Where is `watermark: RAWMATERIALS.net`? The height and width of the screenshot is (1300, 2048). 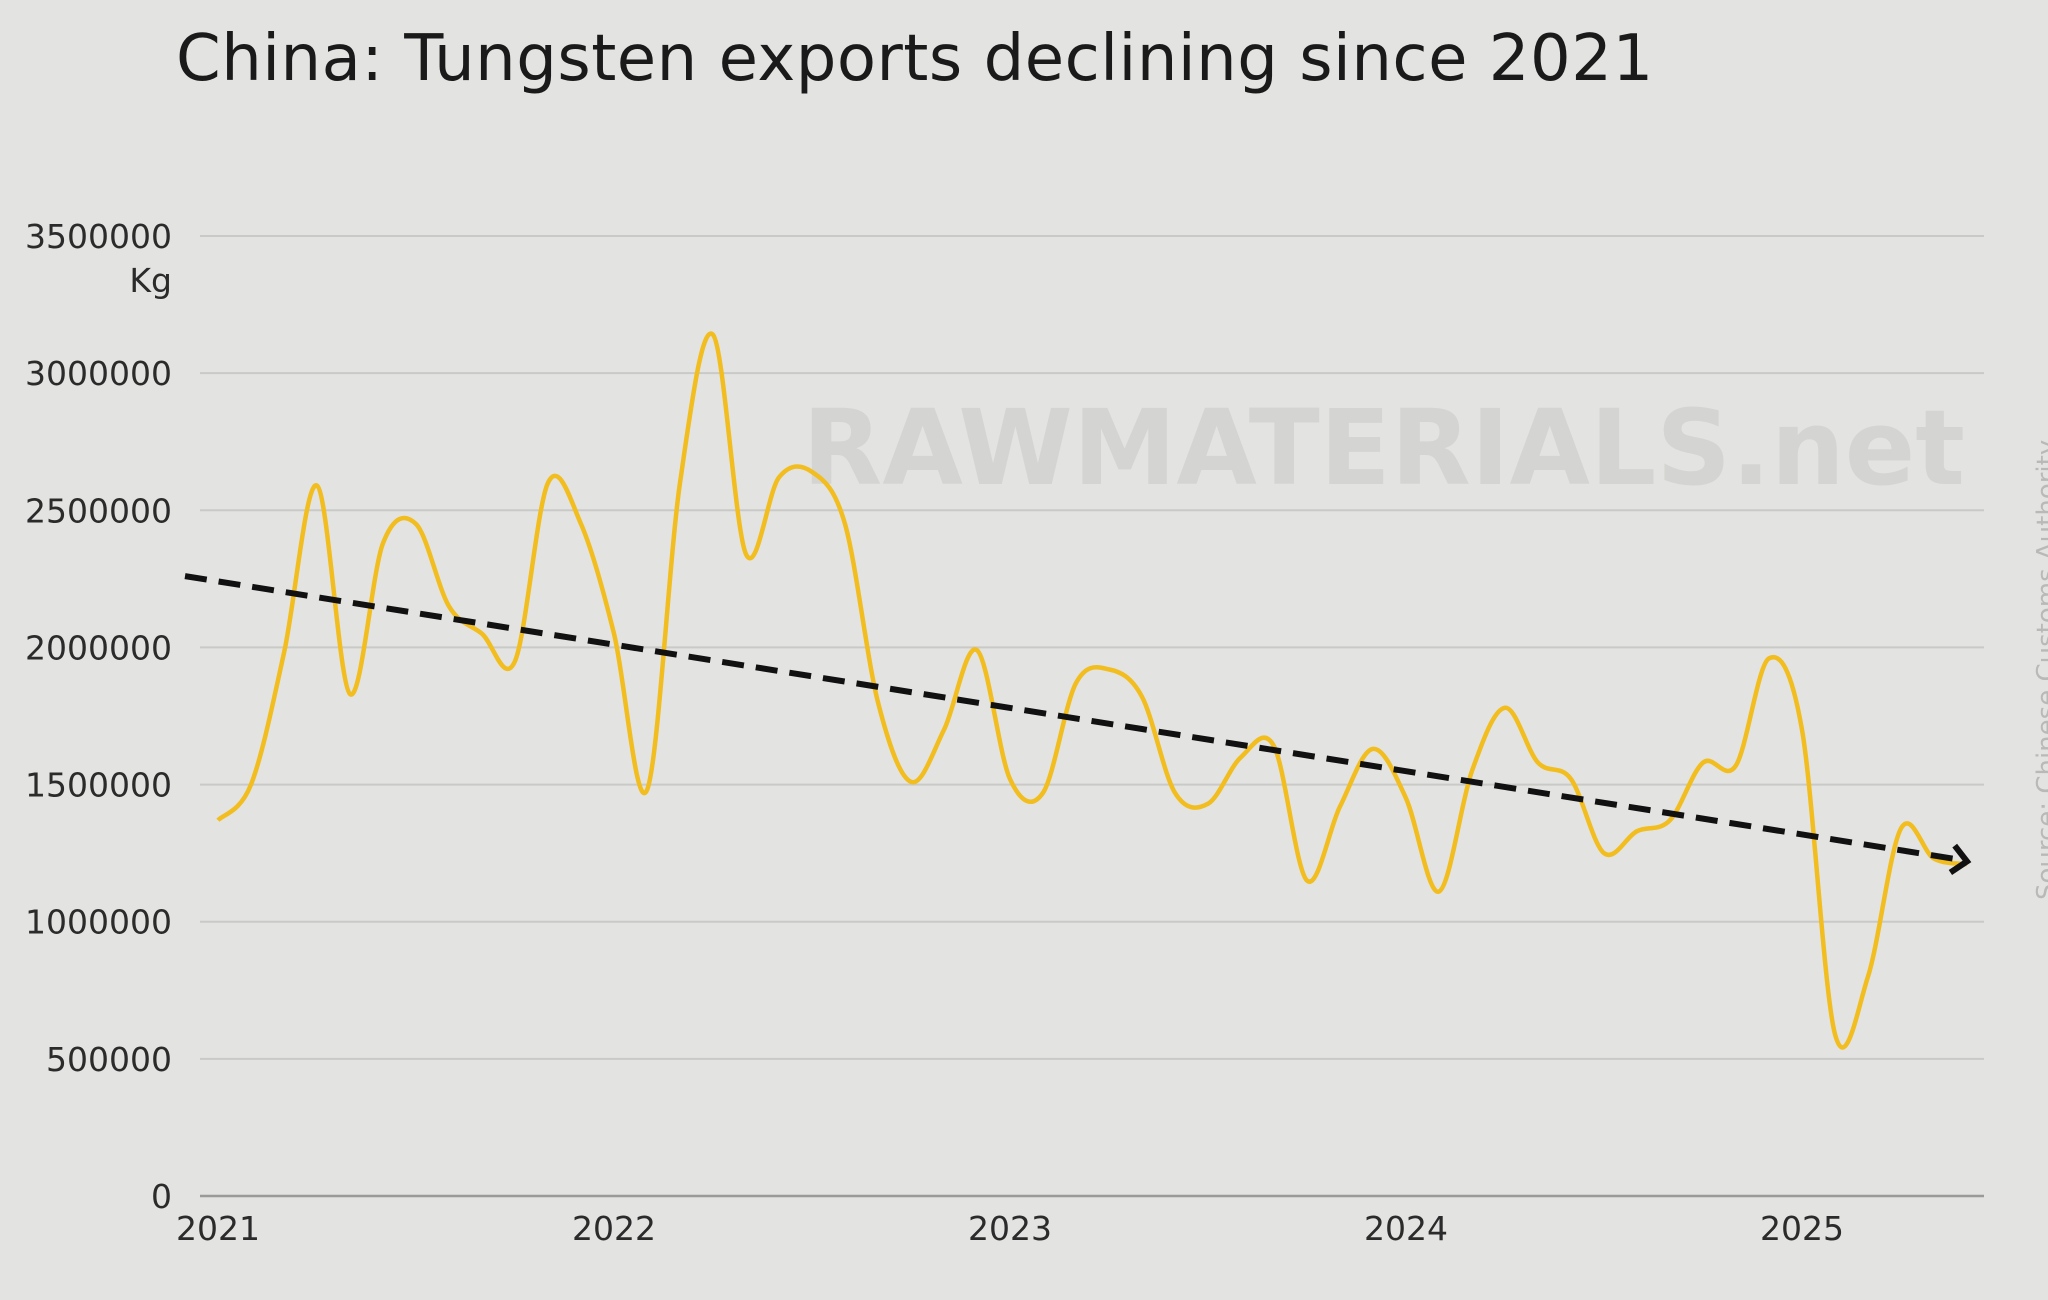
watermark: RAWMATERIALS.net is located at coordinates (1383, 448).